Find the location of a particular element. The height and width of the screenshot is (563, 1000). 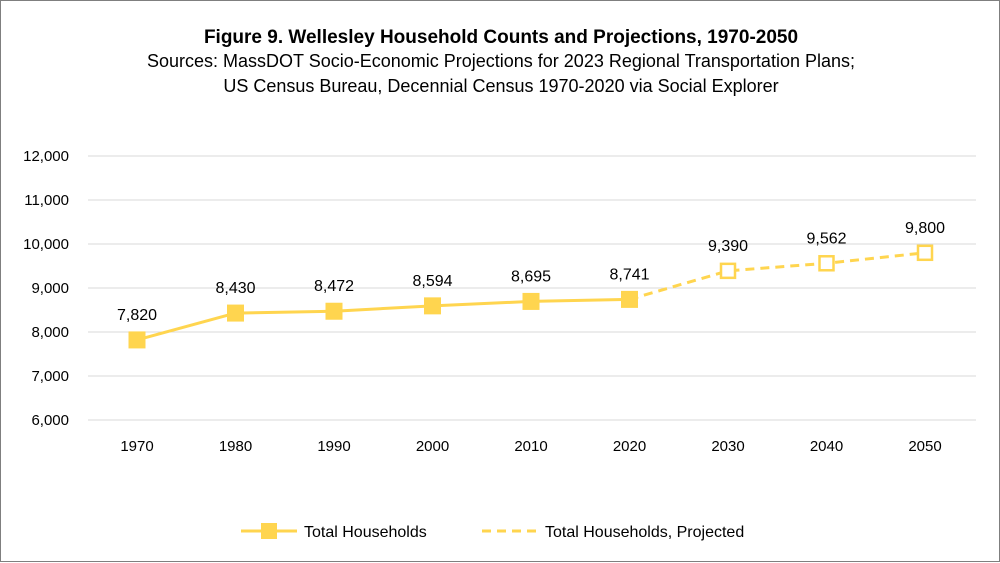

data-label: 8,741 is located at coordinates (629, 274).